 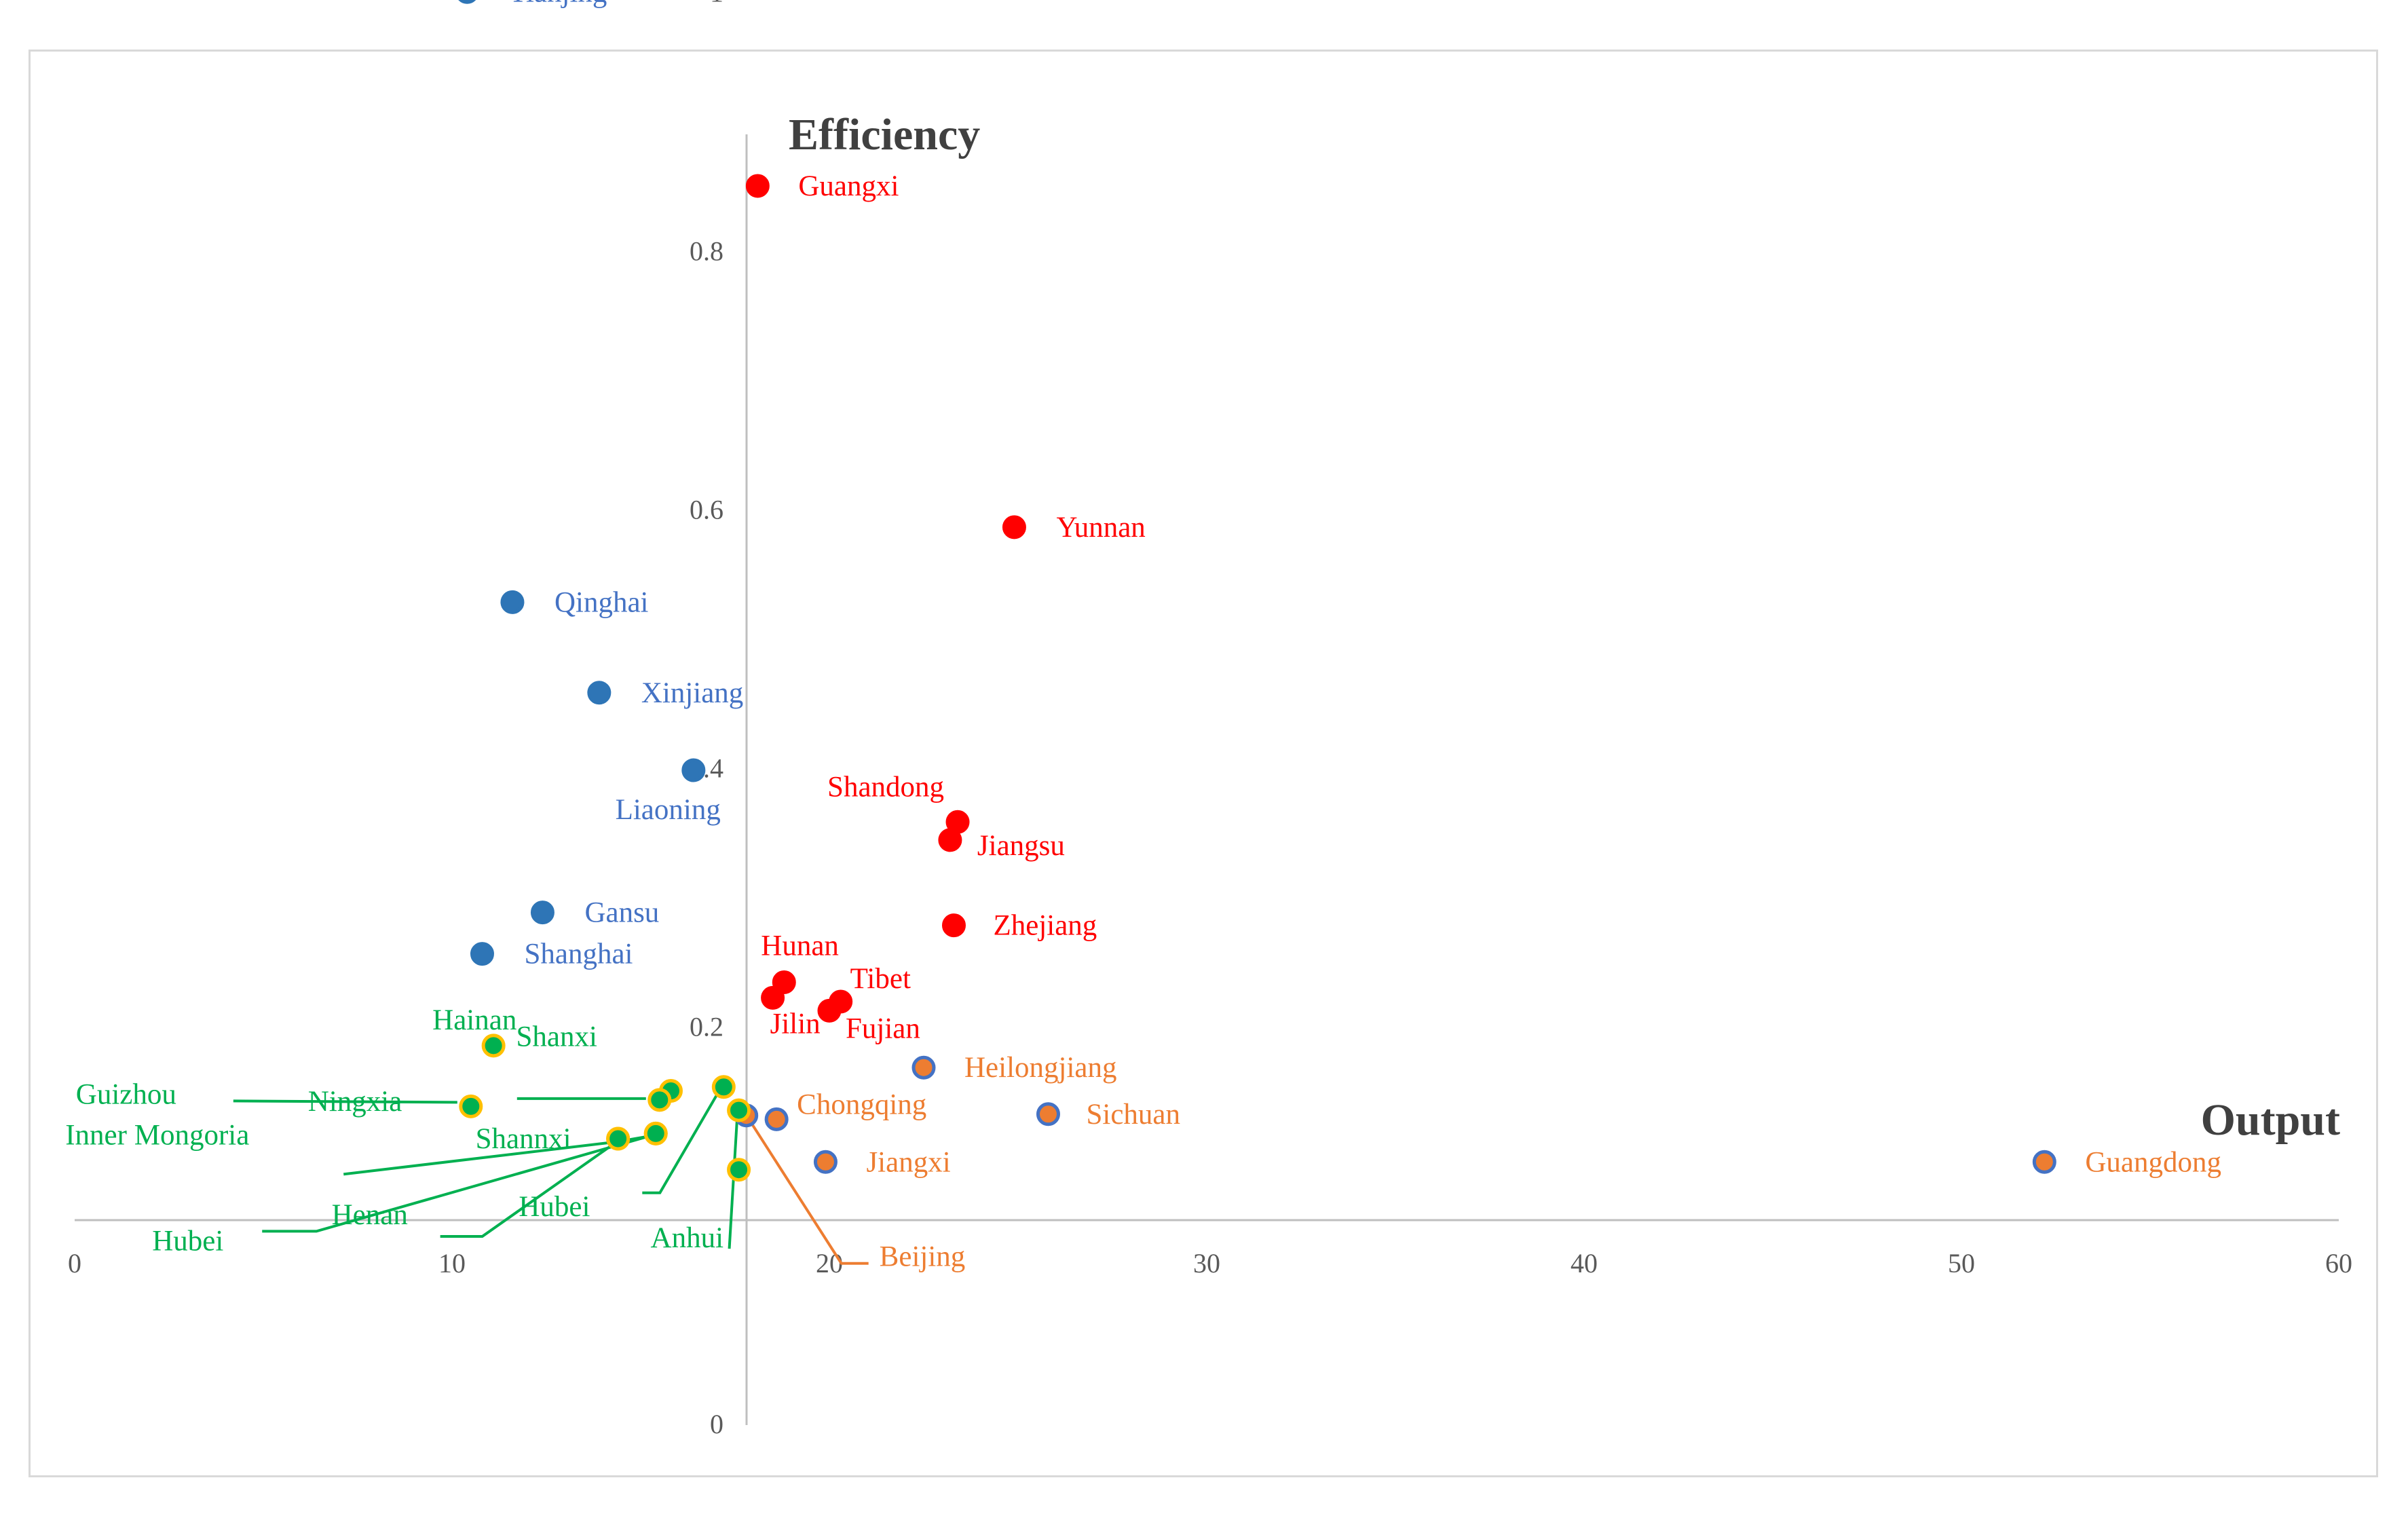 What do you see at coordinates (885, 787) in the screenshot?
I see `data-label: Shandong` at bounding box center [885, 787].